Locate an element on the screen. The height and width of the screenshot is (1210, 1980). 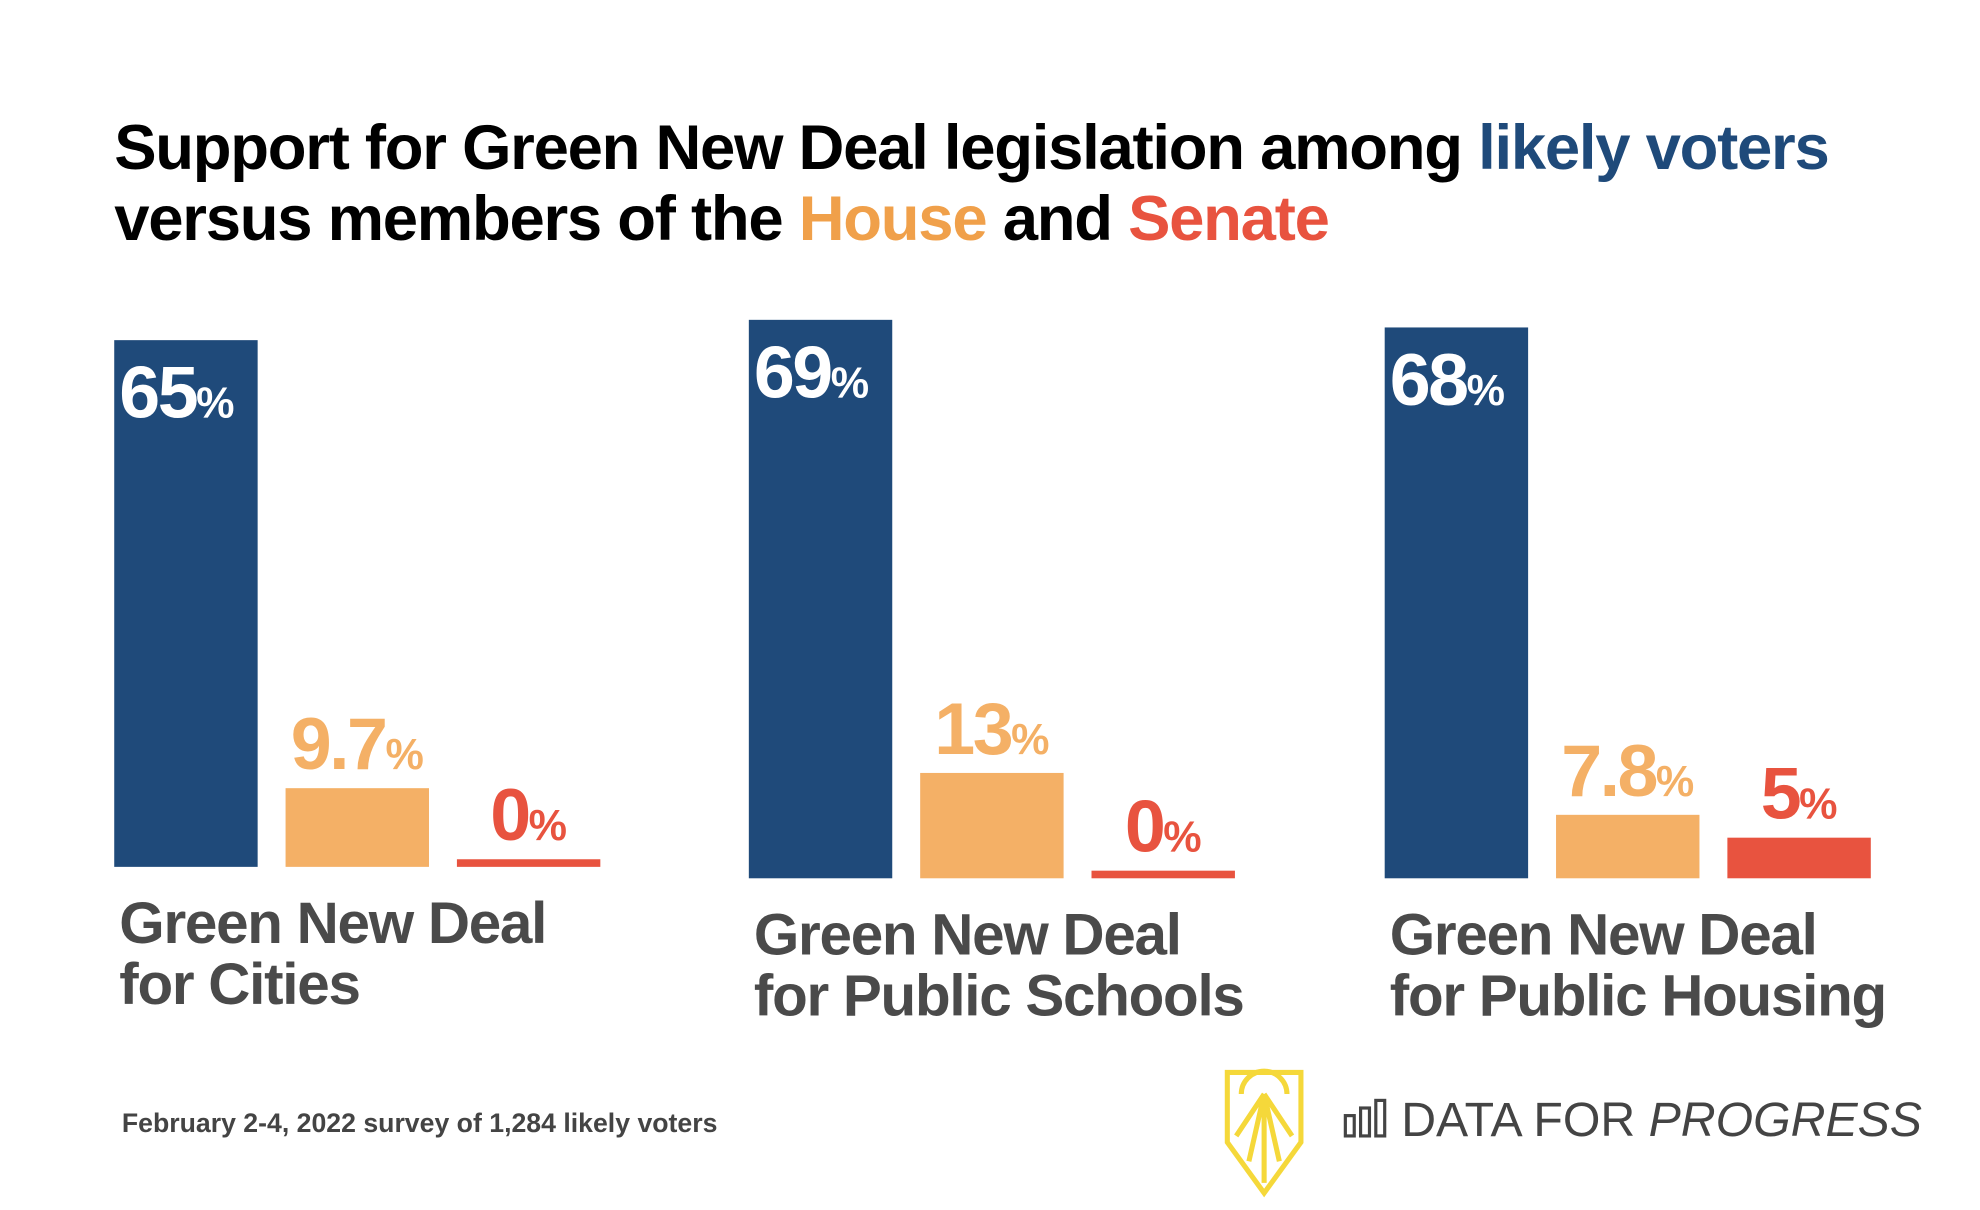
data-label: 65% is located at coordinates (177, 393).